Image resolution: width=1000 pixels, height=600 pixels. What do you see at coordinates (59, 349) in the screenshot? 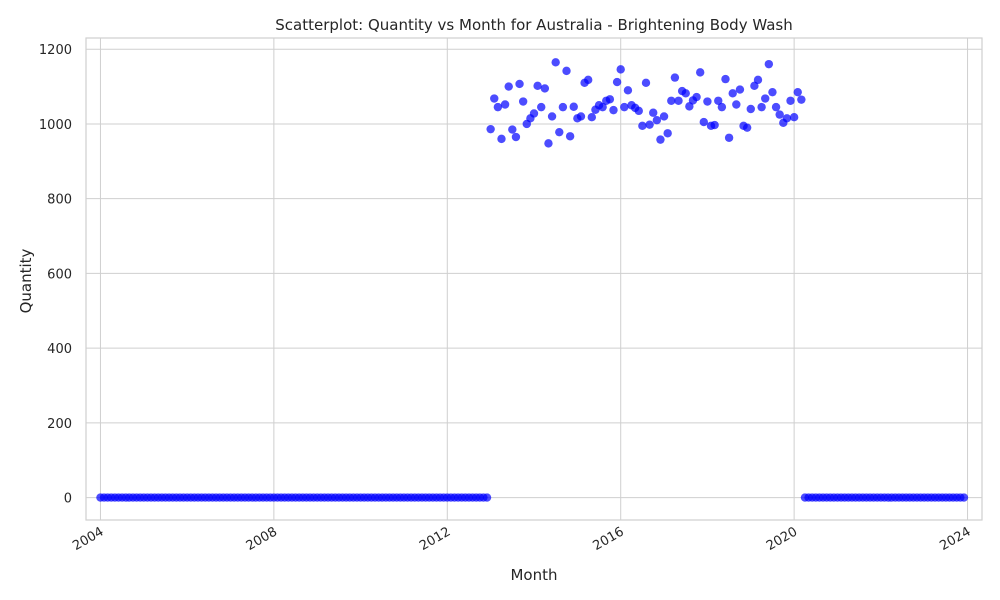
I see `y-tick-label: 400` at bounding box center [59, 349].